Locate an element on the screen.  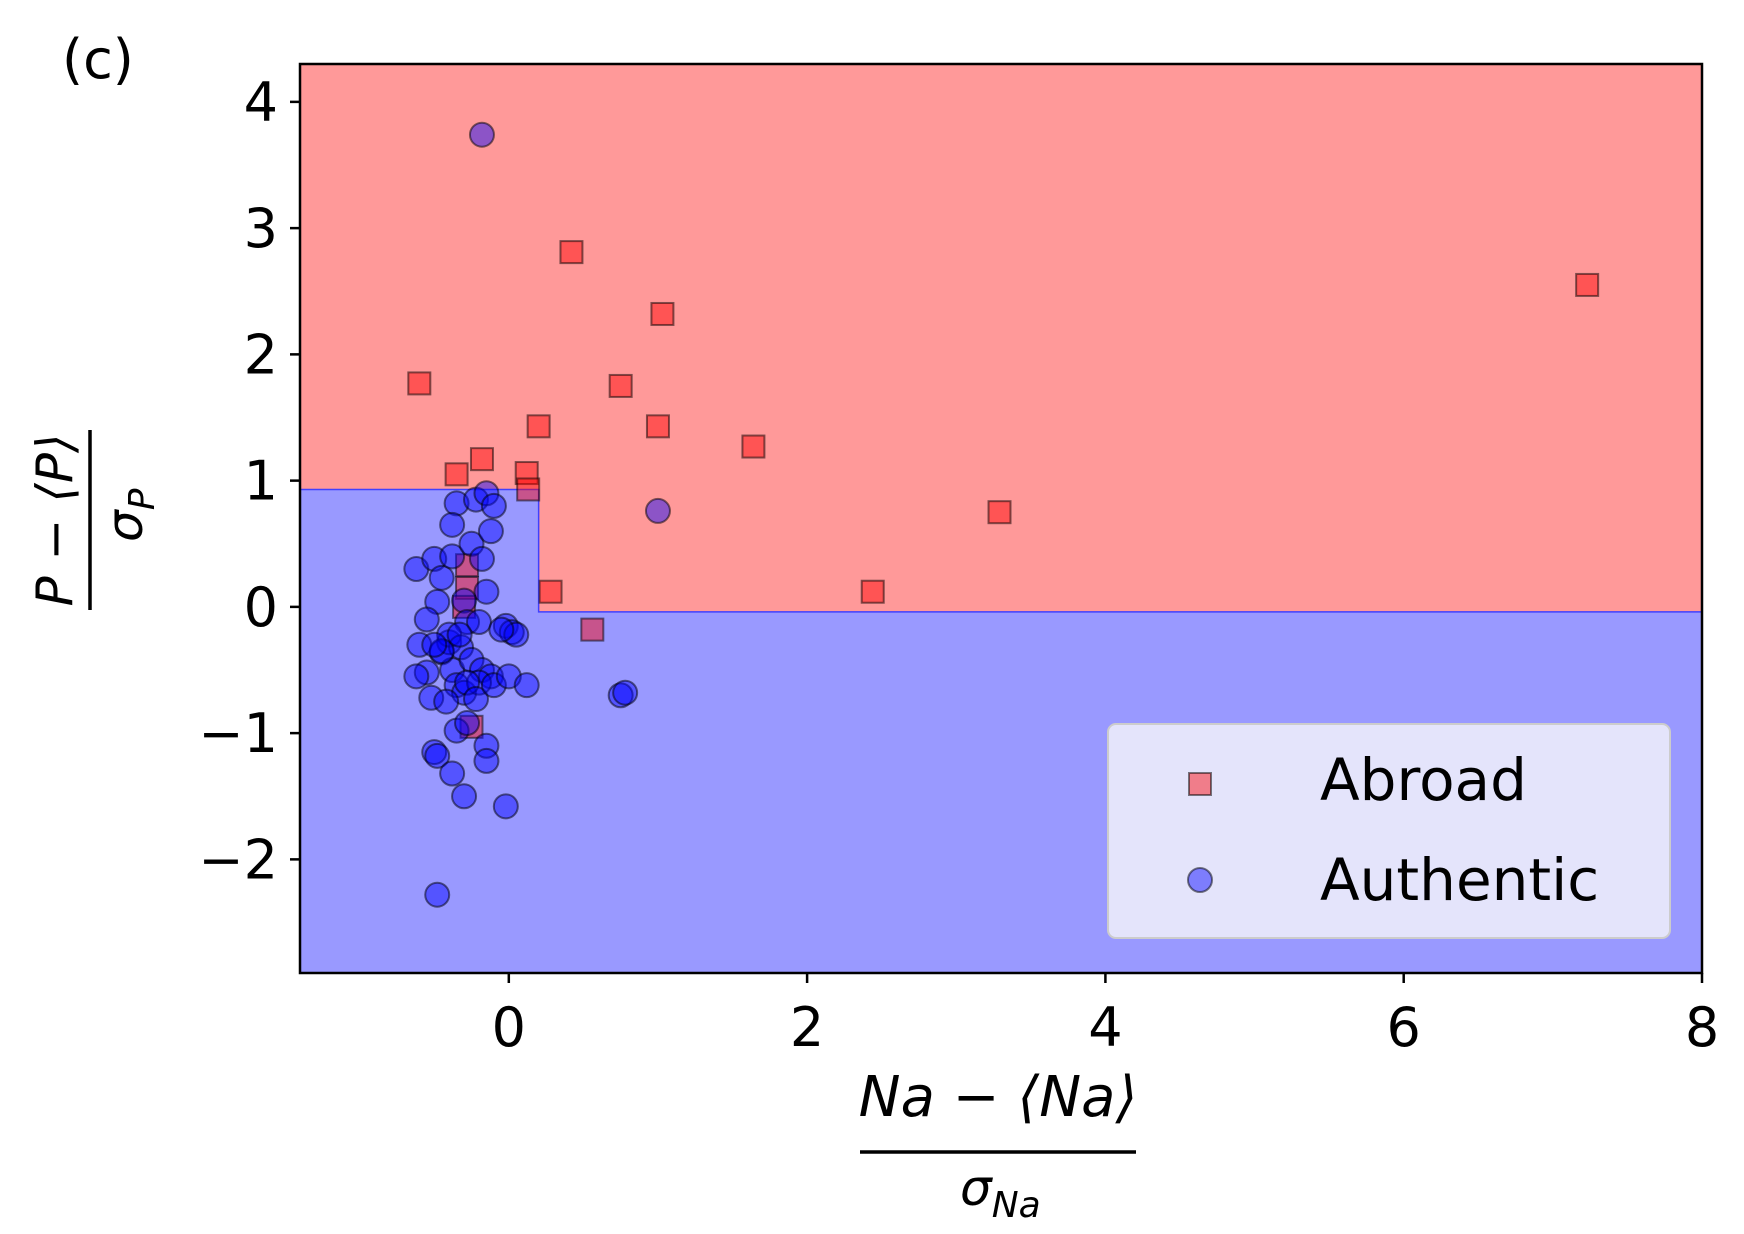
y-tick-label: 1 is located at coordinates (261, 481).